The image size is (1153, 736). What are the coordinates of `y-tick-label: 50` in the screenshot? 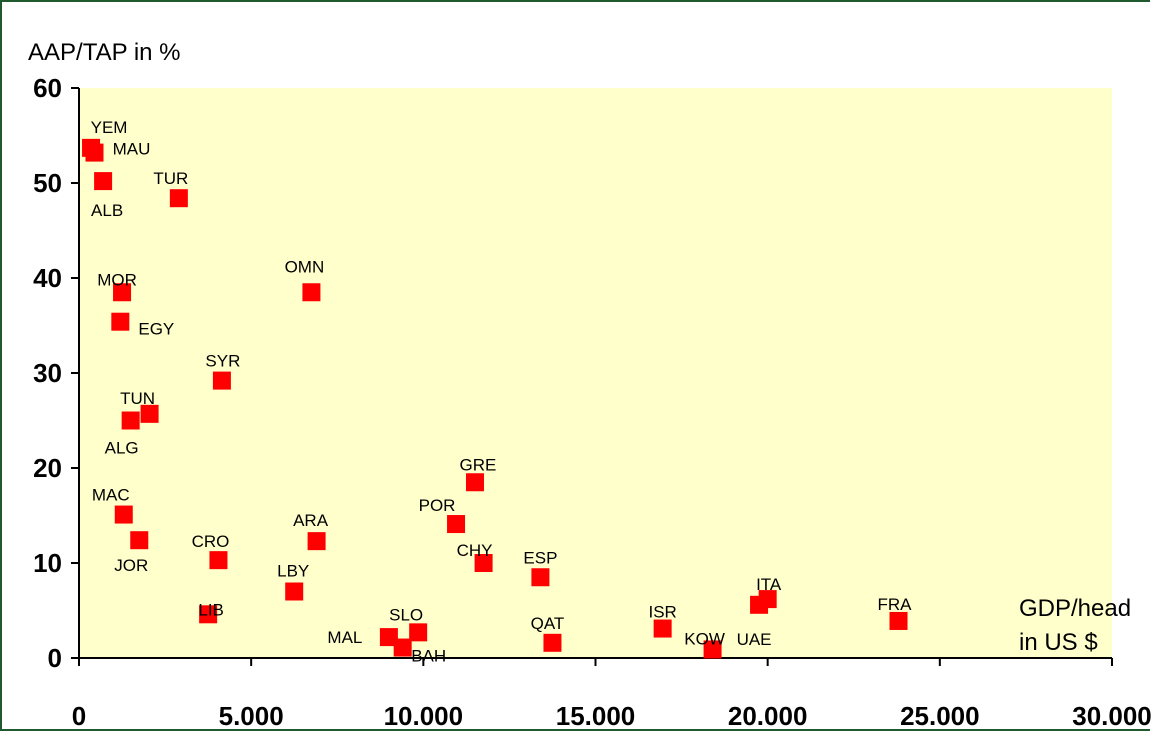 It's located at (47, 183).